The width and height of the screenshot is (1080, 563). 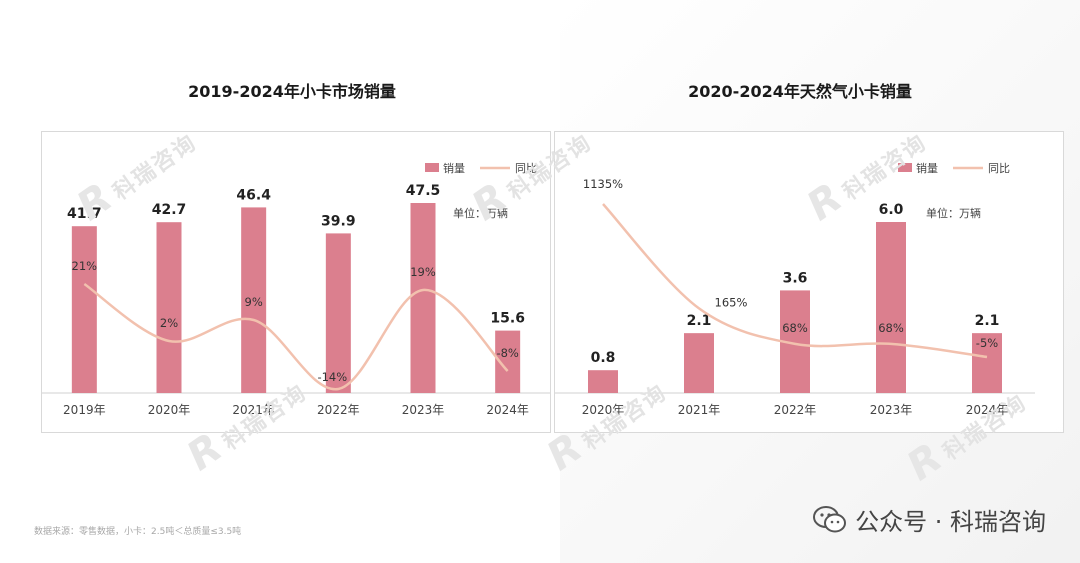 What do you see at coordinates (795, 278) in the screenshot?
I see `bar-value-label: 3.6` at bounding box center [795, 278].